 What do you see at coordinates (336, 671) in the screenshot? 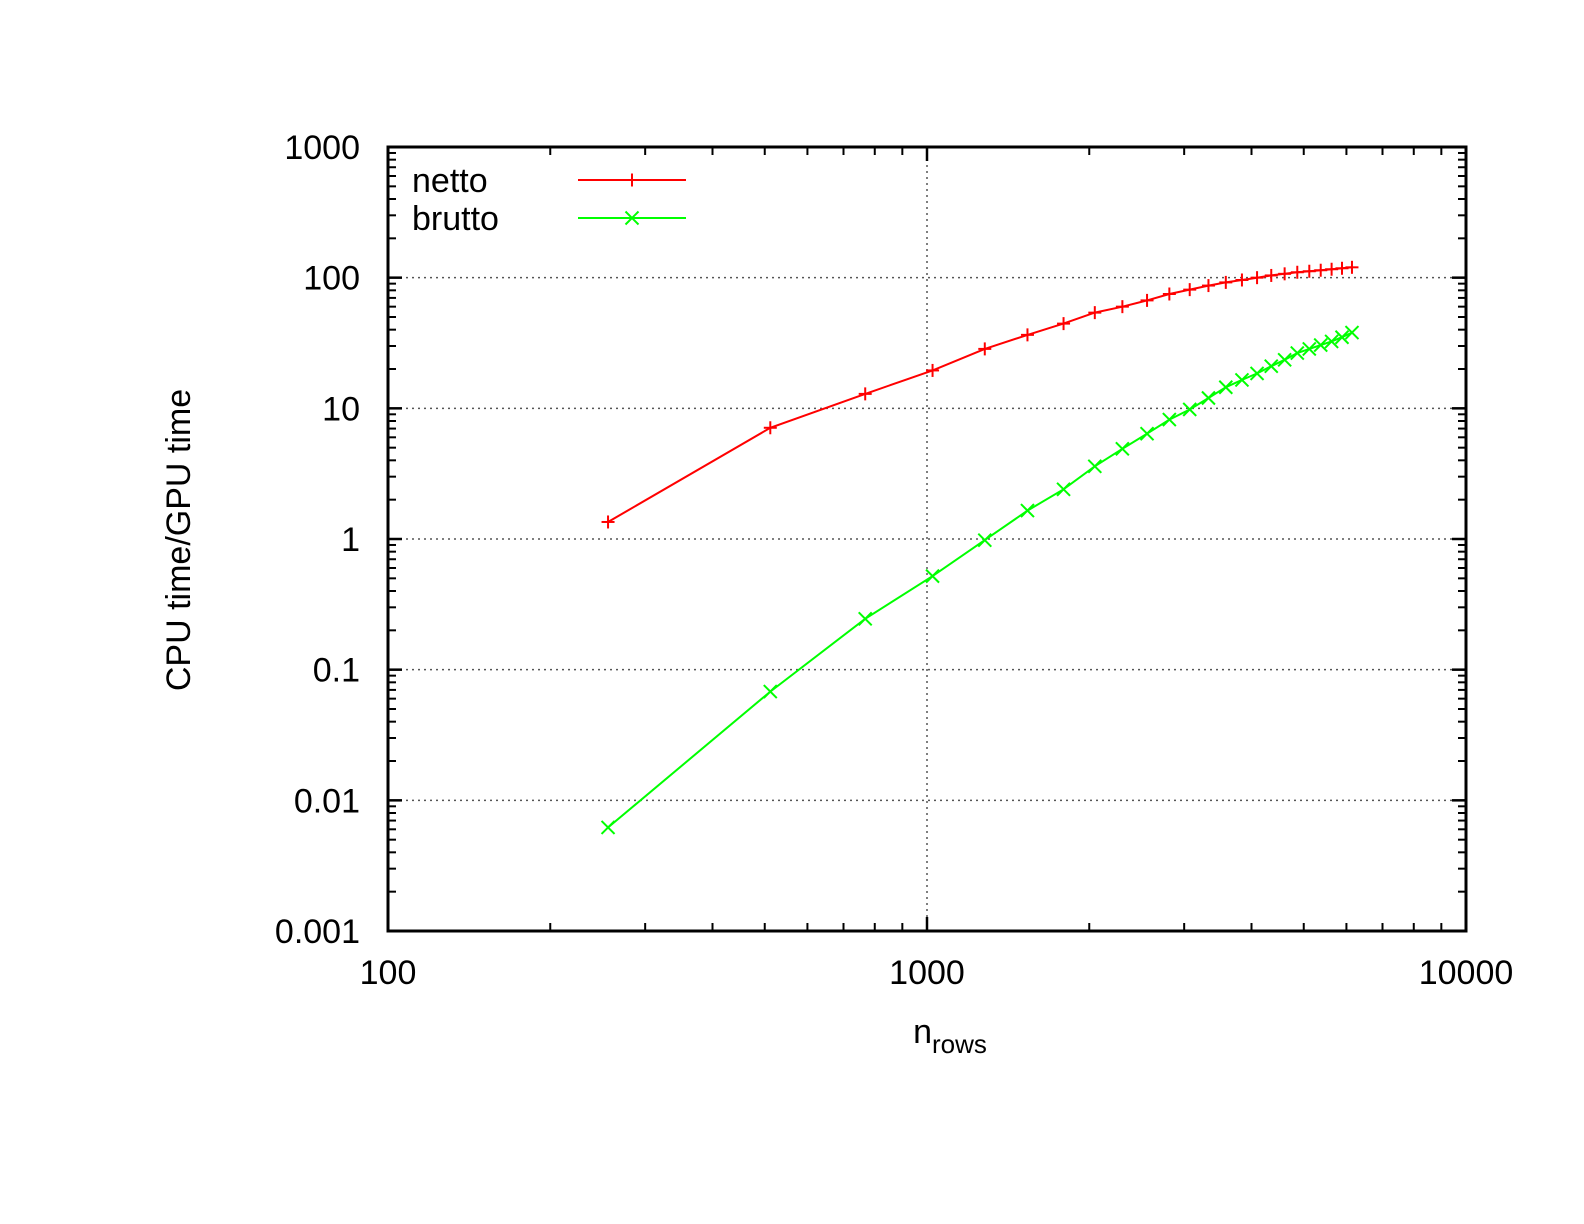
I see `y-tick-label: 0.1` at bounding box center [336, 671].